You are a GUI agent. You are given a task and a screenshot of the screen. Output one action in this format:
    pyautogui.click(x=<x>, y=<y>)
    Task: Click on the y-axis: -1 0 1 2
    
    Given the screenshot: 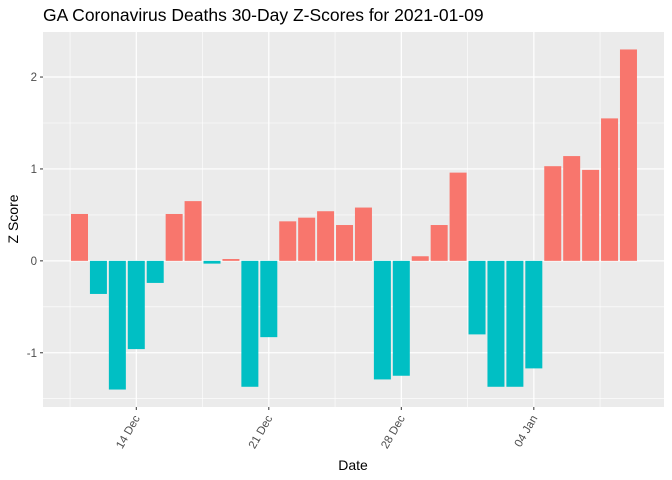 What is the action you would take?
    pyautogui.click(x=35, y=216)
    